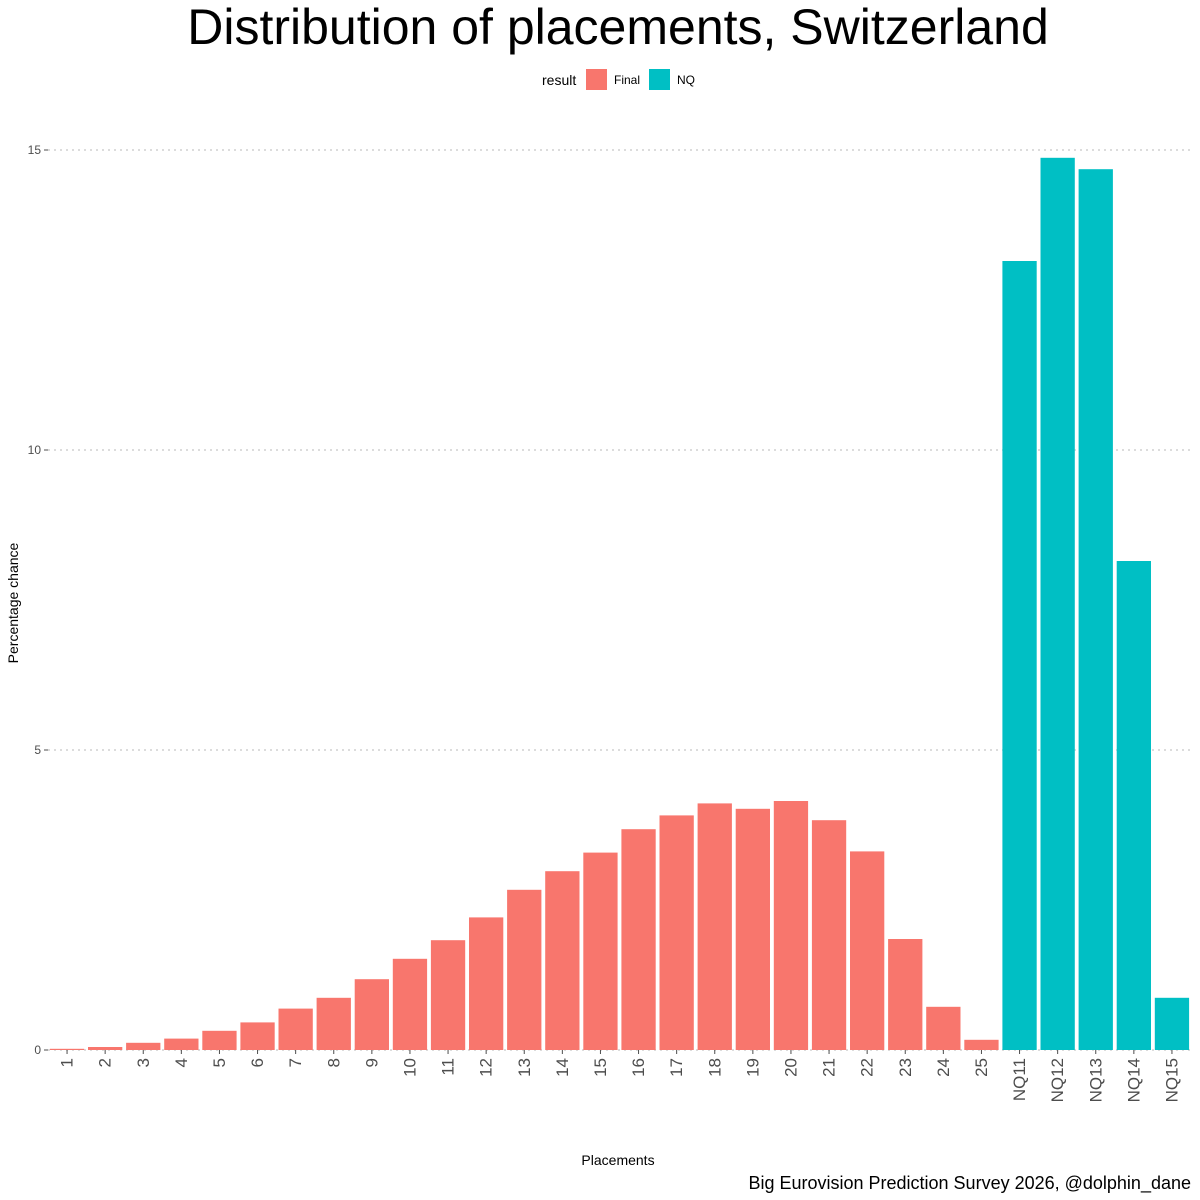  I want to click on legend: result Final NQ, so click(618, 79).